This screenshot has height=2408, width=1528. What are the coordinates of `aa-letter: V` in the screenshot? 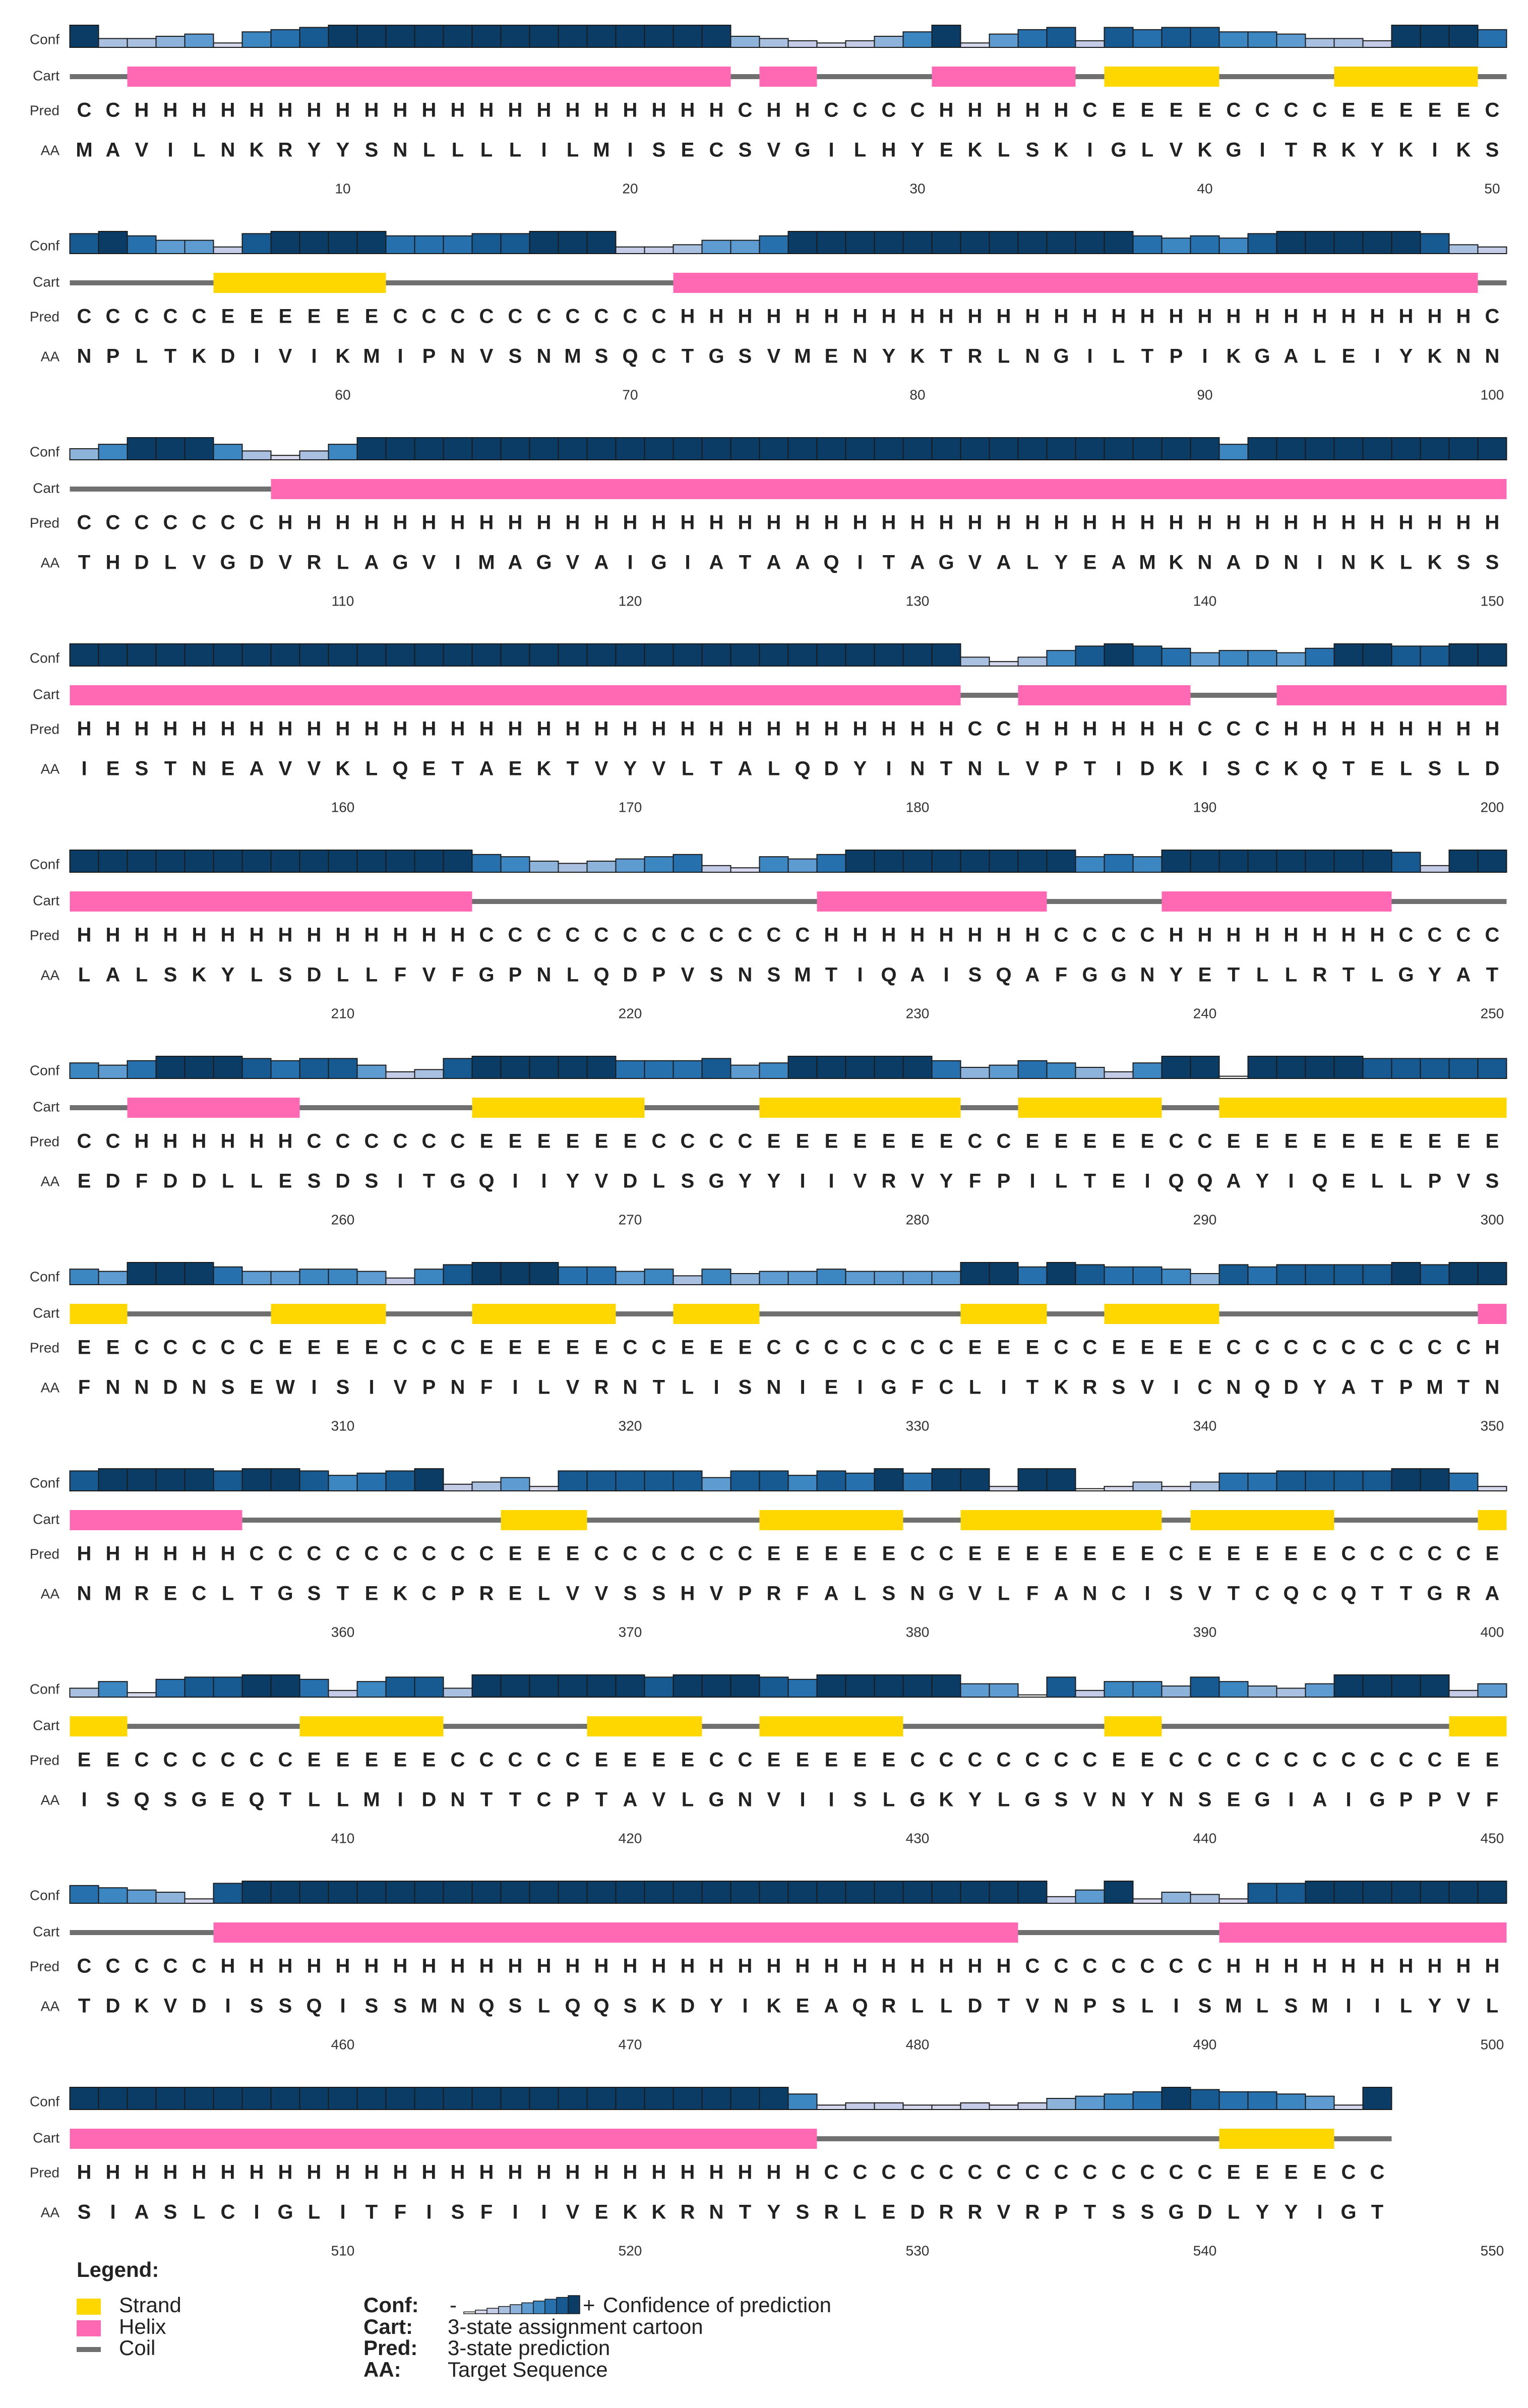 It's located at (860, 1181).